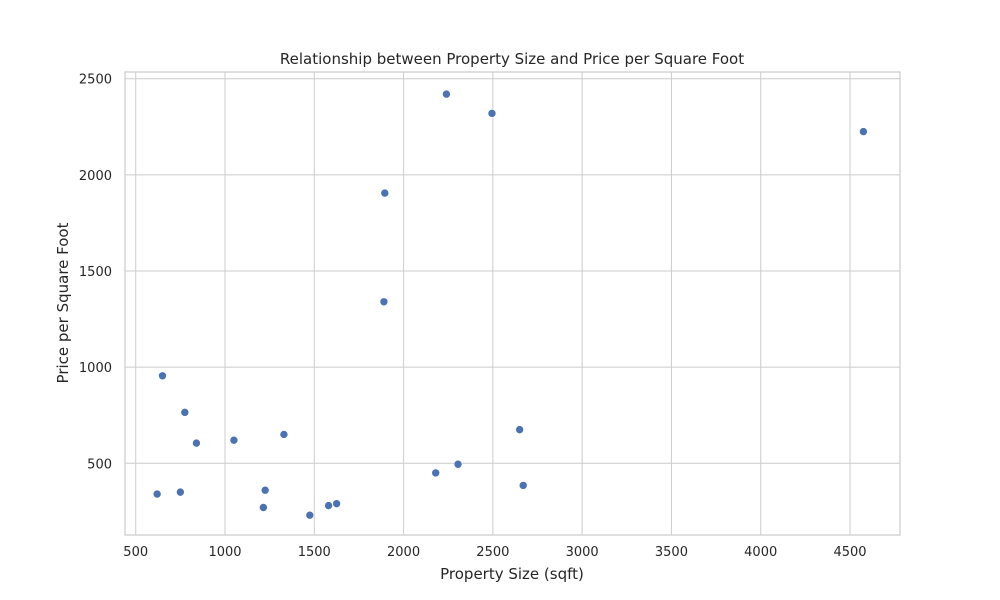  Describe the element at coordinates (671, 552) in the screenshot. I see `x-tick-label: 3500` at that location.